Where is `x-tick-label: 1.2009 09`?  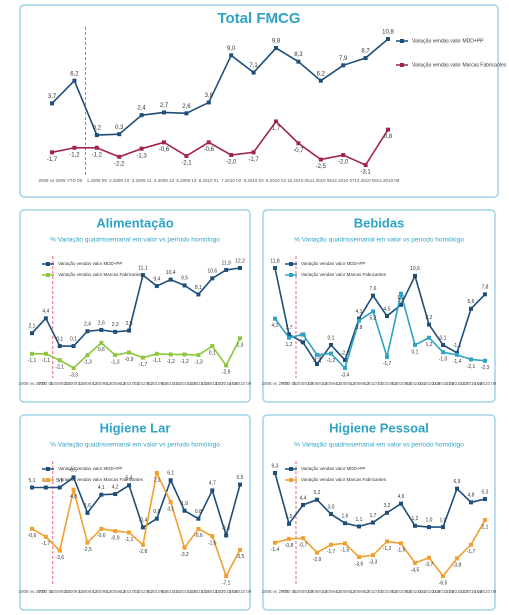 x-tick-label: 1.2009 09 is located at coordinates (303, 383).